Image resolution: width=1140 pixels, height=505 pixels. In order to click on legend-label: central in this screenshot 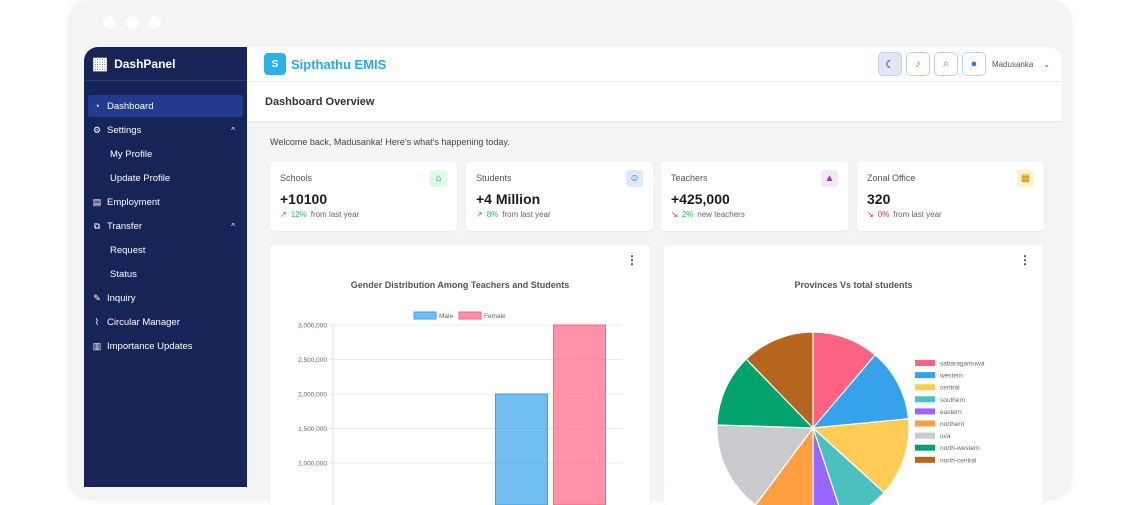, I will do `click(950, 388)`.